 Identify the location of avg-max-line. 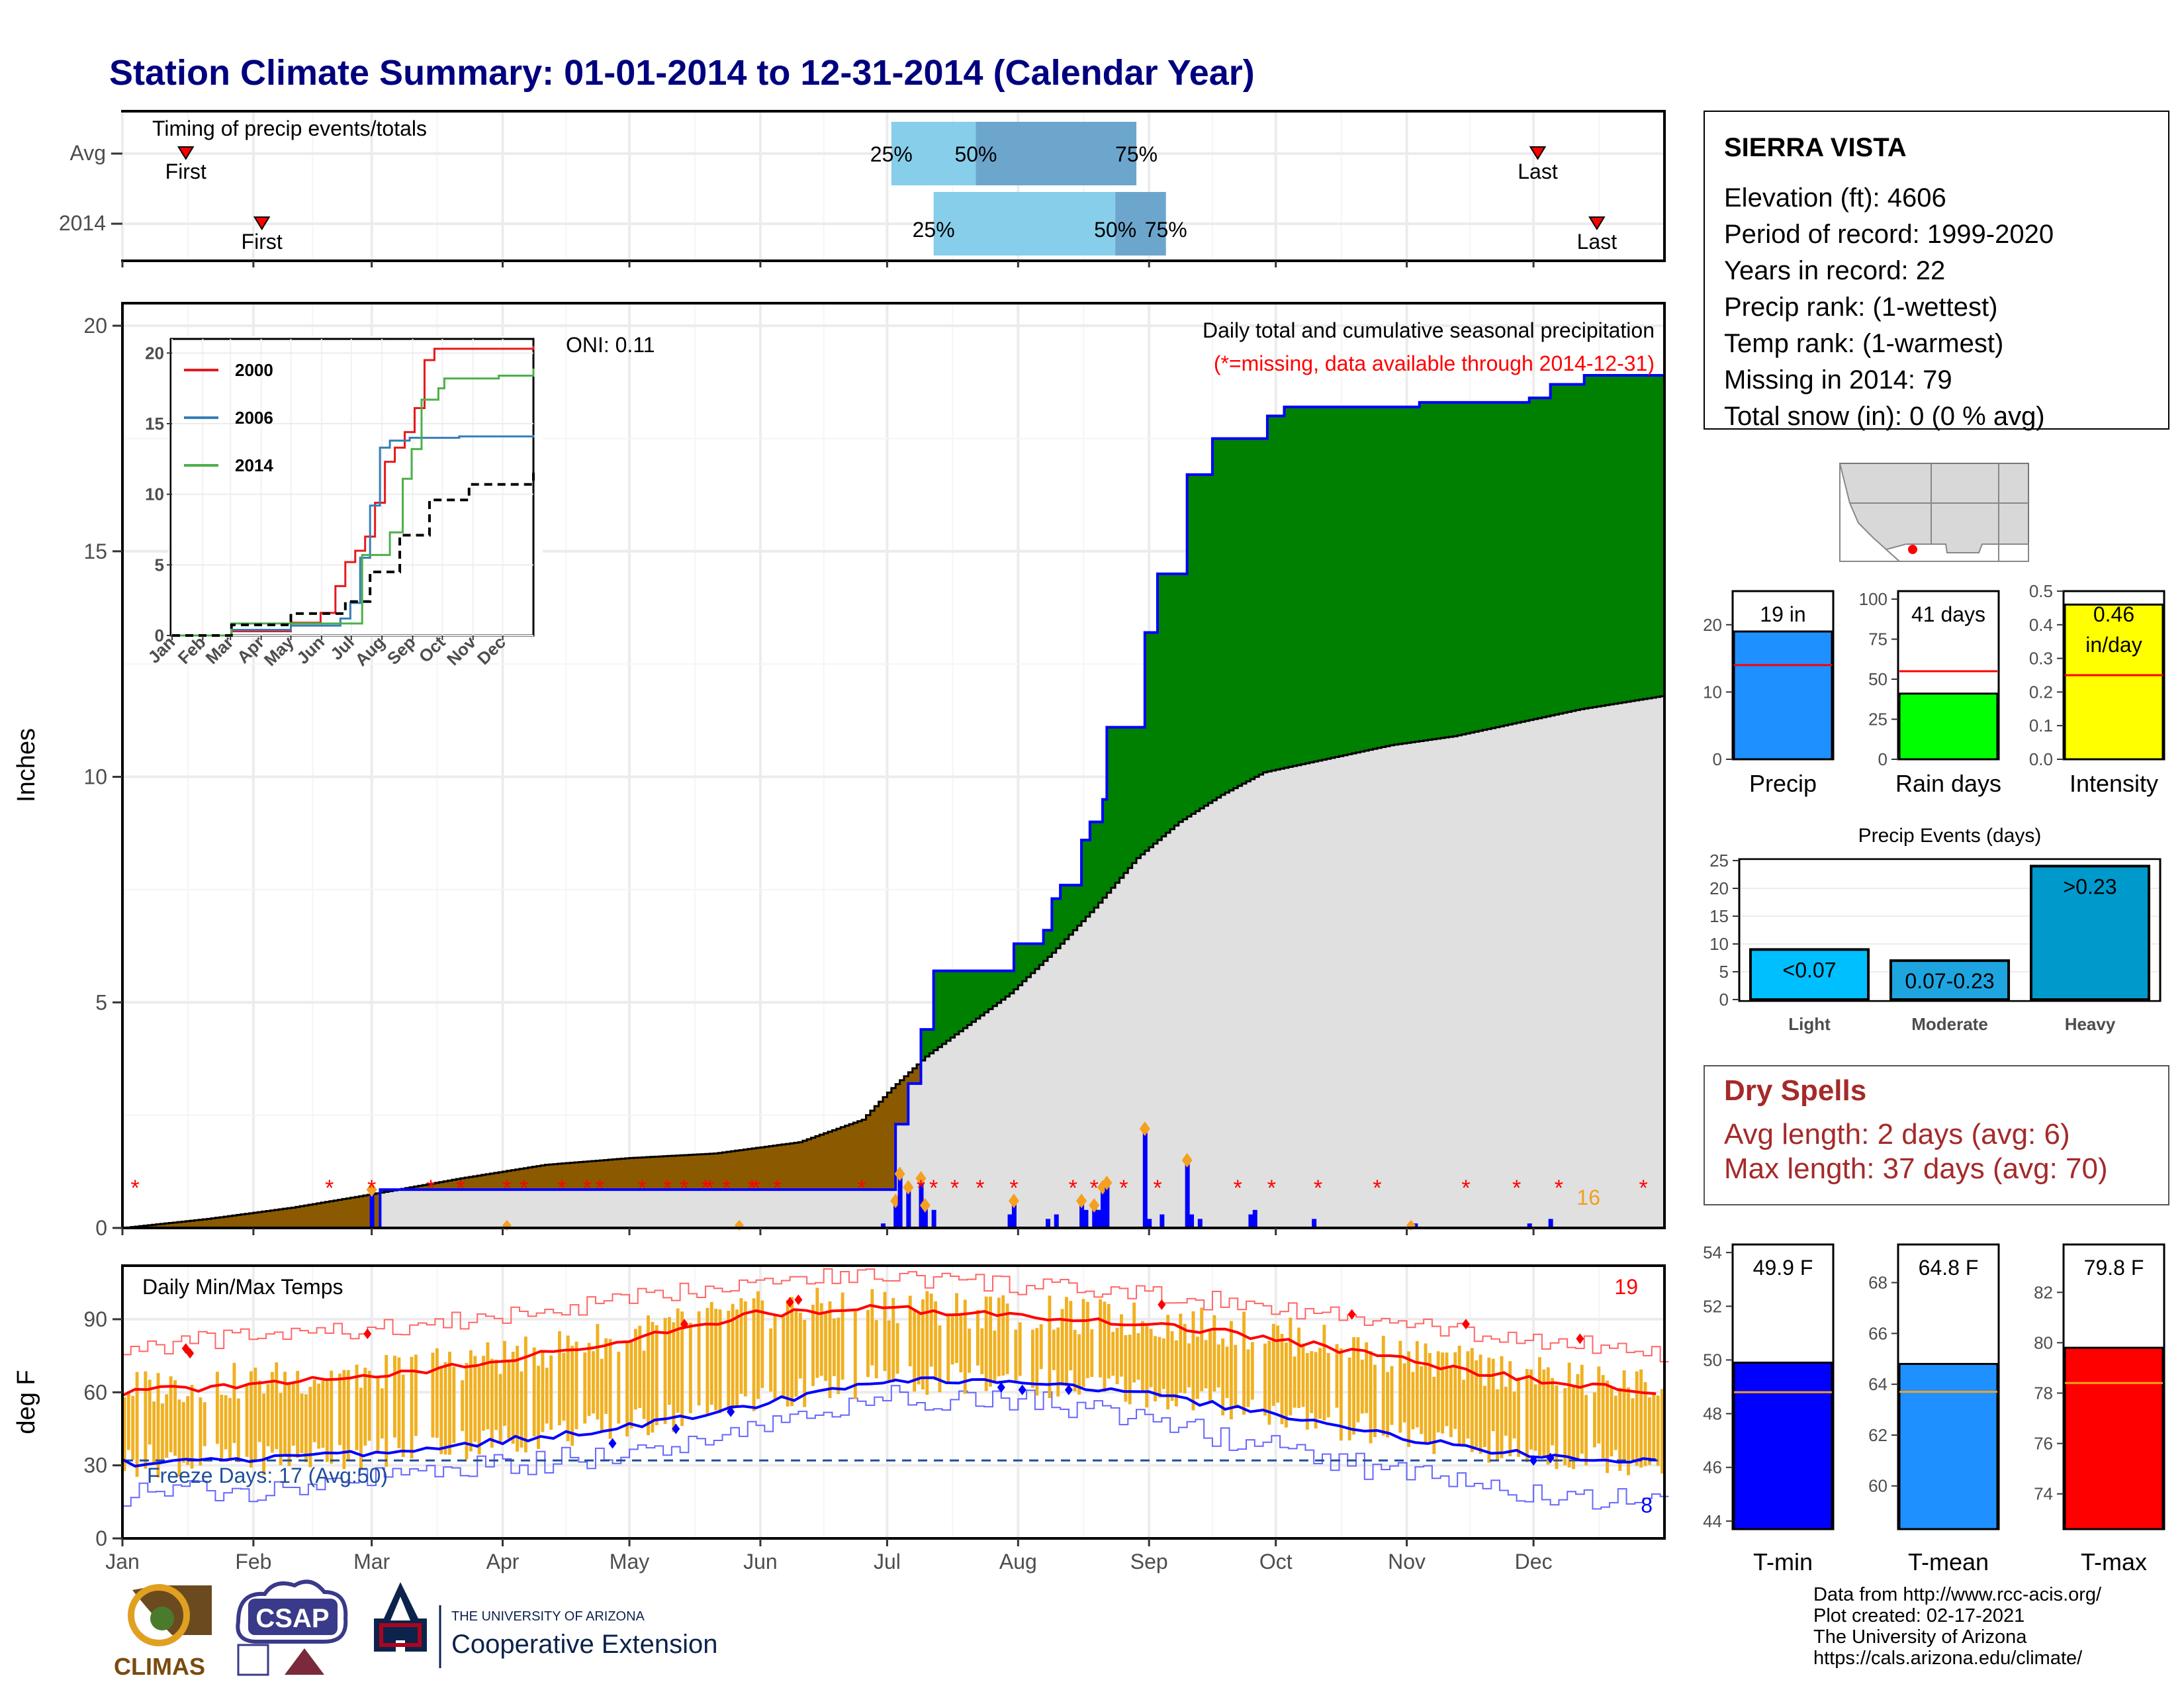
(889, 1350).